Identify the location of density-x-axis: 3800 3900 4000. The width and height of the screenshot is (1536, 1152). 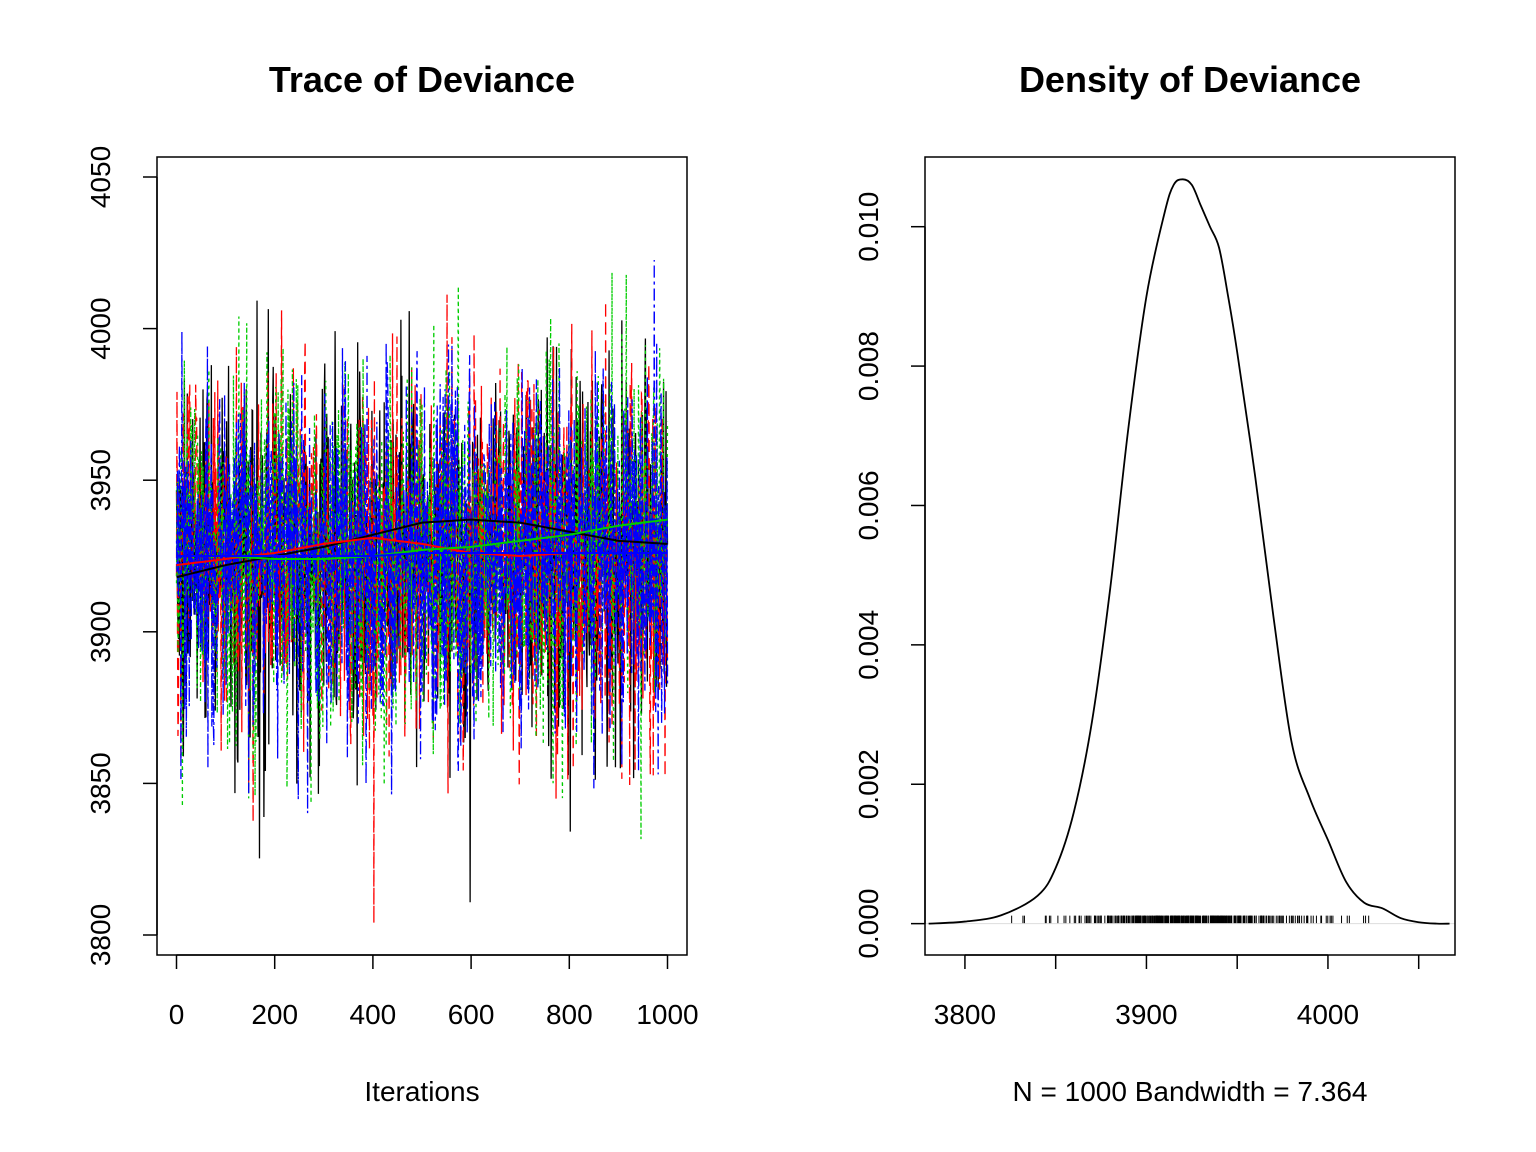
(1177, 992).